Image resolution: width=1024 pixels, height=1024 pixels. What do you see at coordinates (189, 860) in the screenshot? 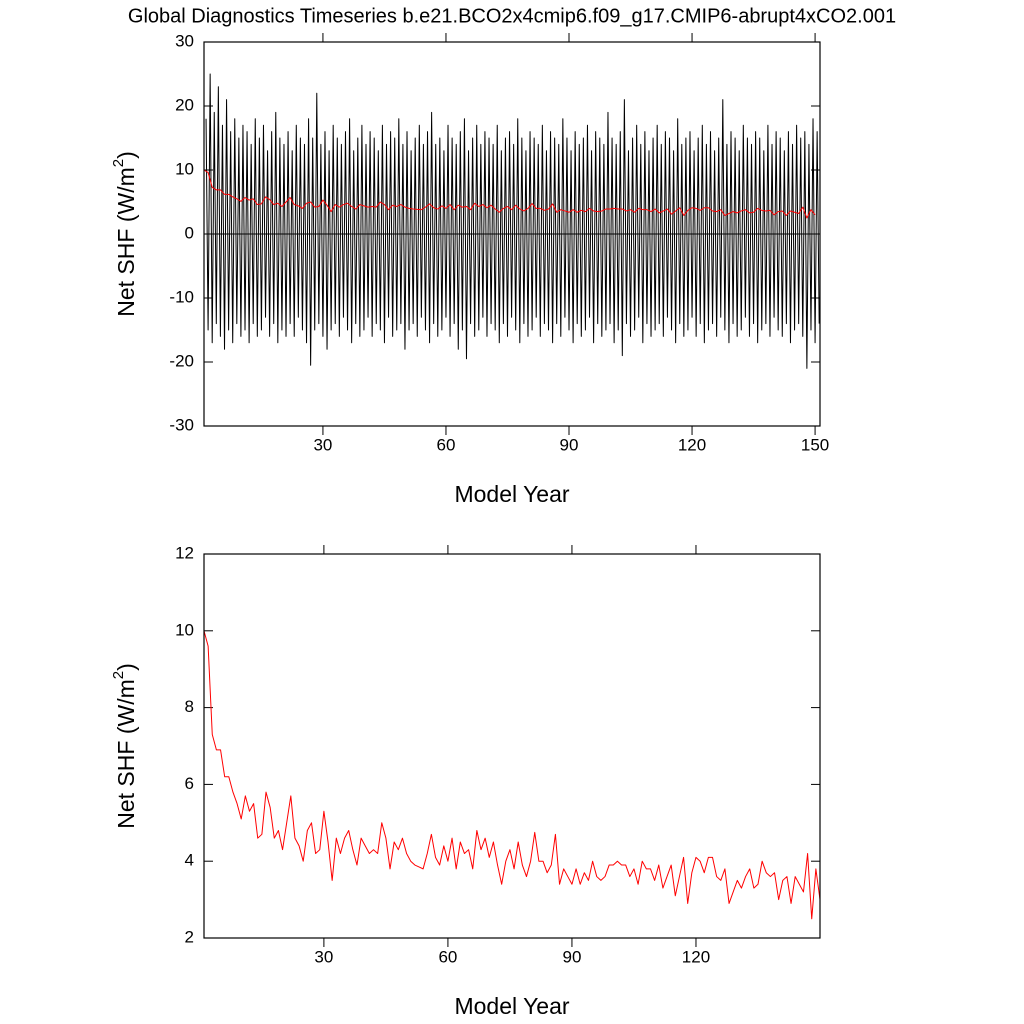
I see `y-tick-label: 4` at bounding box center [189, 860].